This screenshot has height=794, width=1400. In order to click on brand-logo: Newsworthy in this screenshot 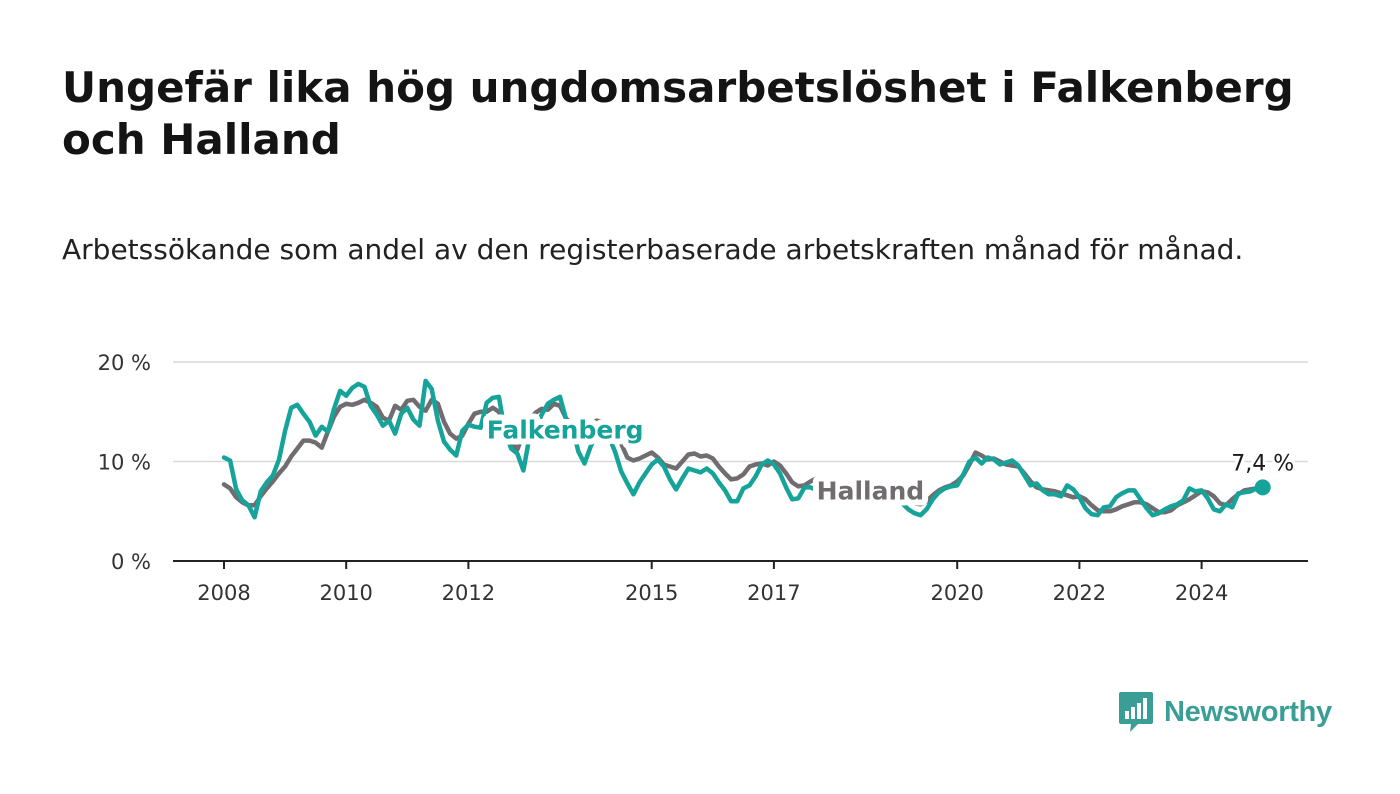, I will do `click(1225, 712)`.